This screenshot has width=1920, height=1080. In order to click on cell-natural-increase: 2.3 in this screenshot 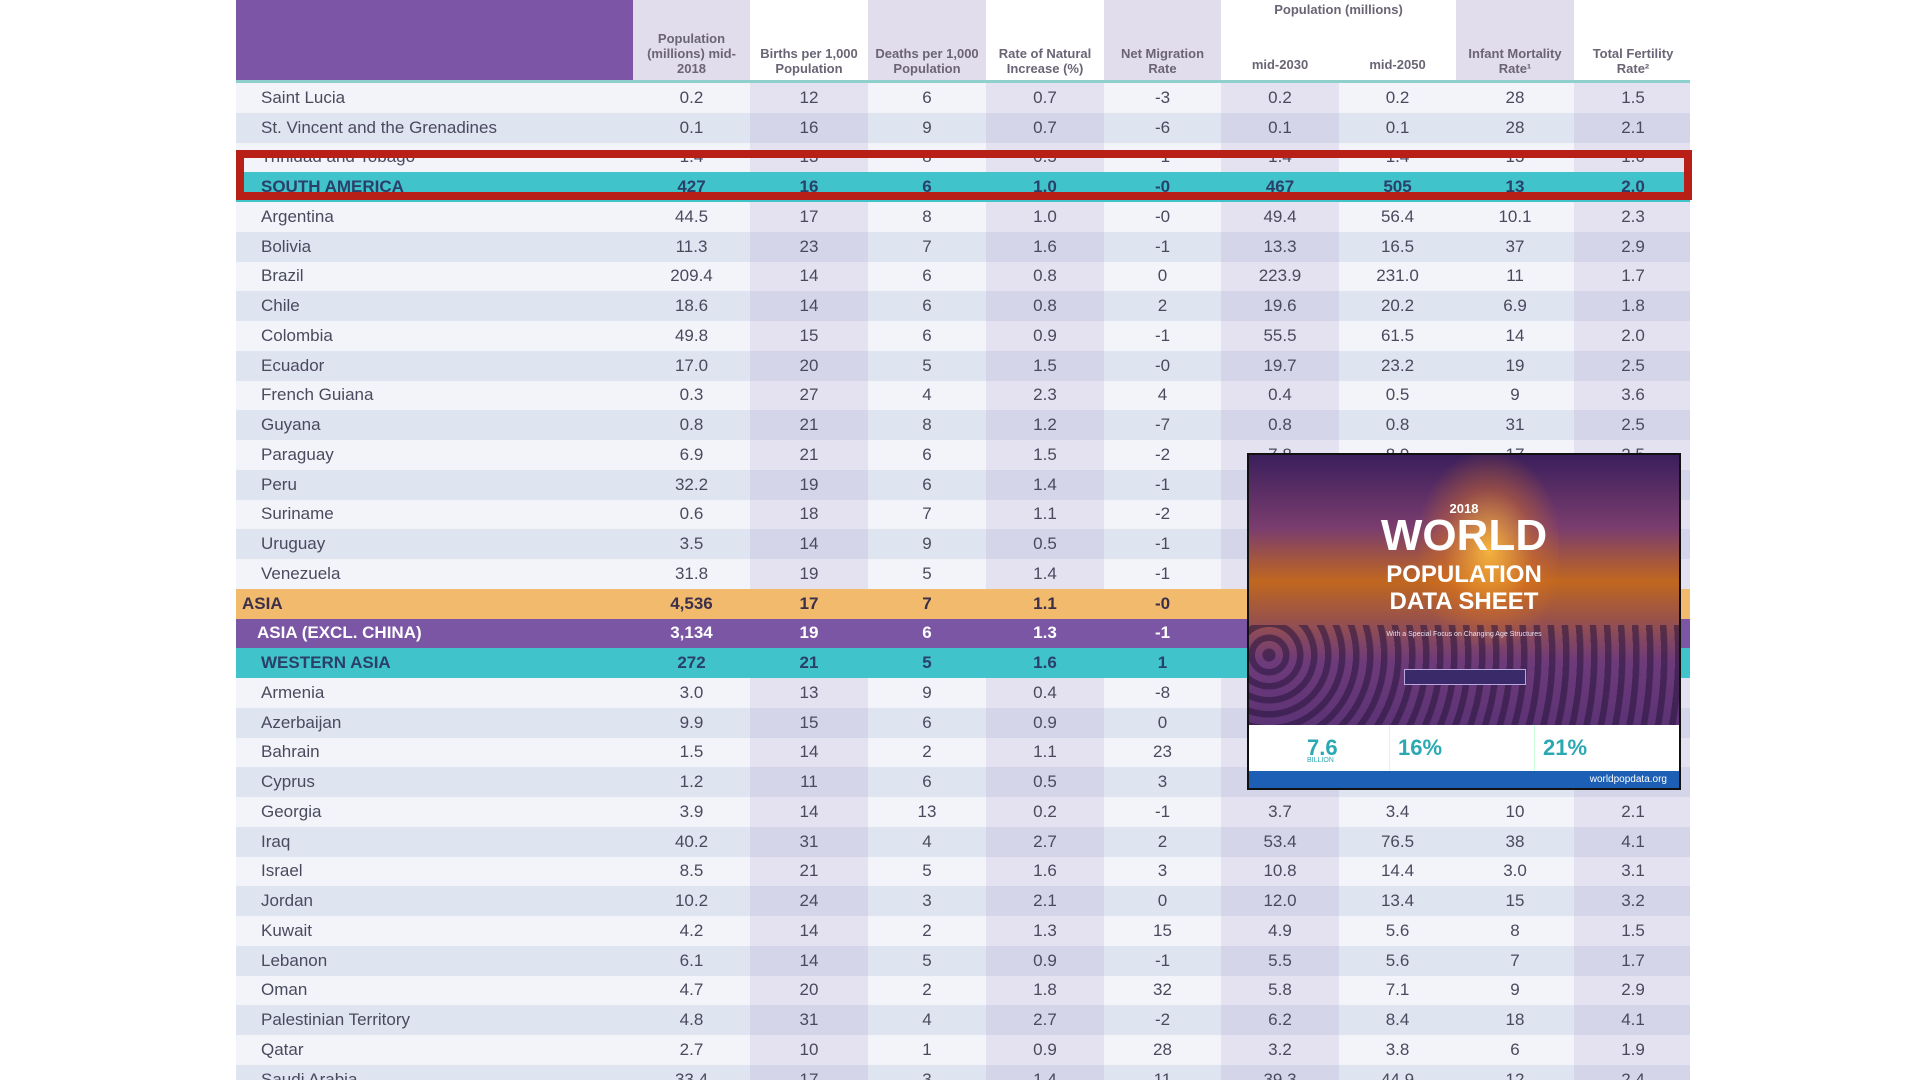, I will do `click(1045, 395)`.